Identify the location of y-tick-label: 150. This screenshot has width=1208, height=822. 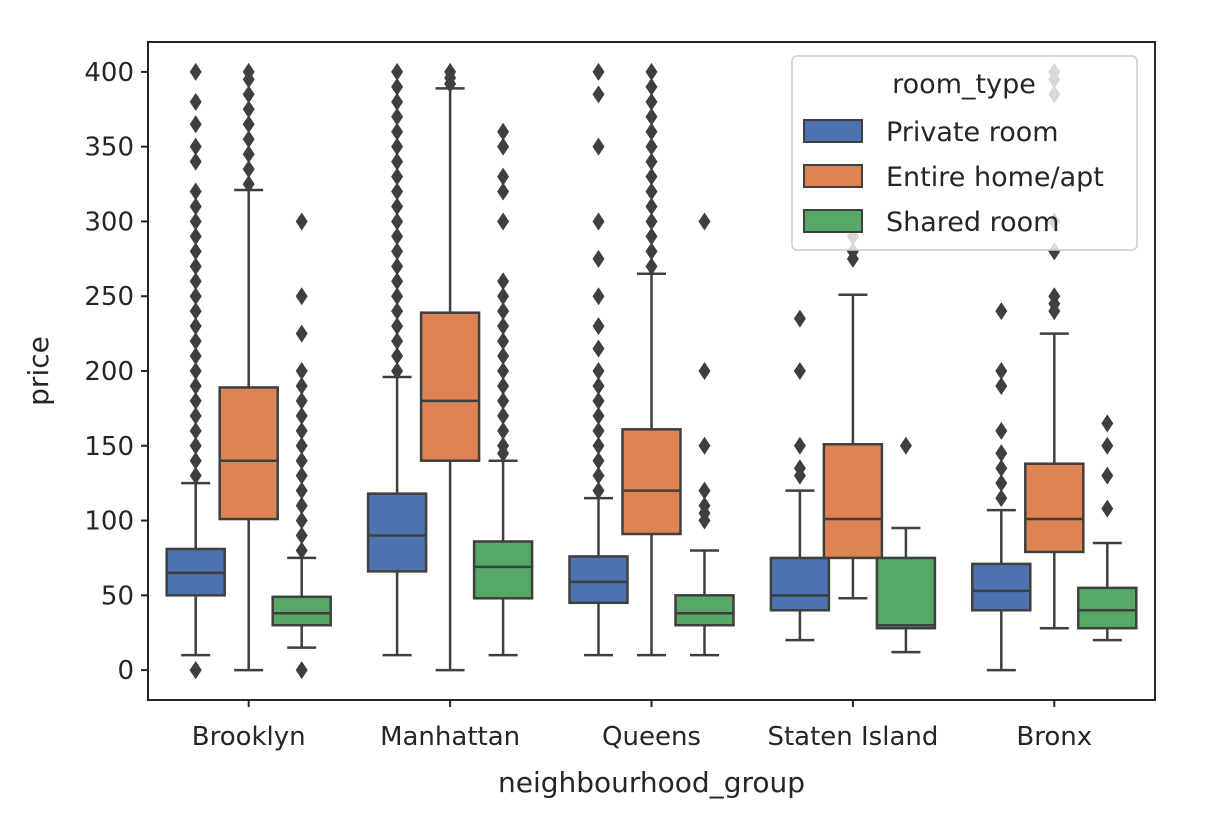
(109, 447).